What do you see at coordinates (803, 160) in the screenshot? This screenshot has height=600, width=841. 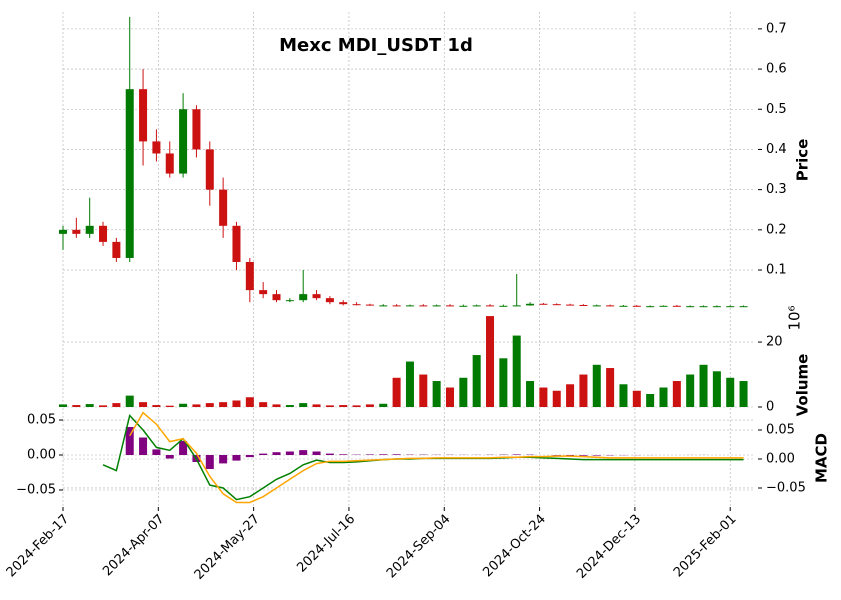 I see `price-label: Price` at bounding box center [803, 160].